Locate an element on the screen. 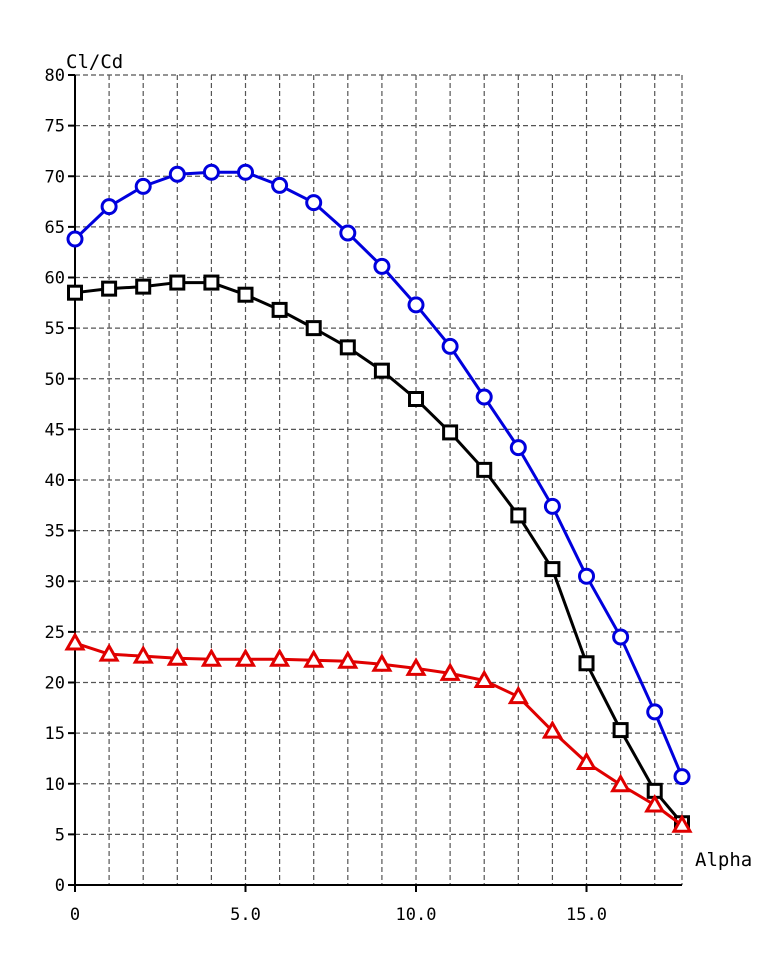  y-tick-label: 30 is located at coordinates (55, 582).